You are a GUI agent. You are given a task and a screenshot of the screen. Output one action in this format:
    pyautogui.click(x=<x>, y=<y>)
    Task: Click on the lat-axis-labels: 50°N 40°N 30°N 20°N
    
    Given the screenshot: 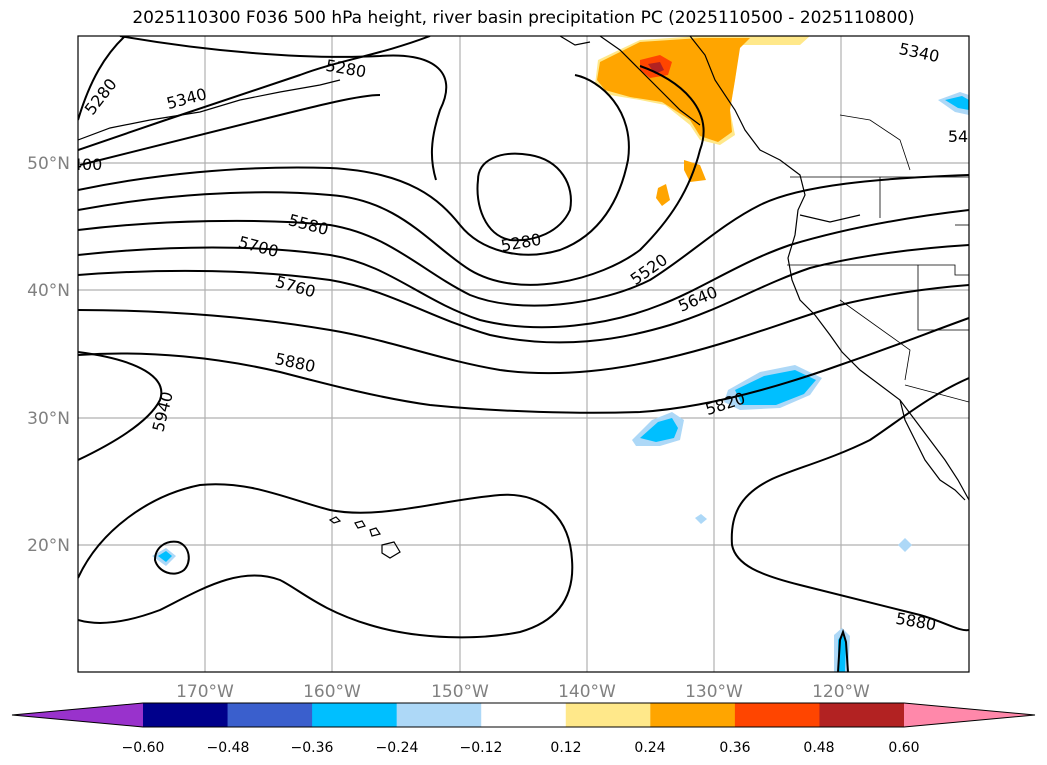 What is the action you would take?
    pyautogui.click(x=48, y=355)
    